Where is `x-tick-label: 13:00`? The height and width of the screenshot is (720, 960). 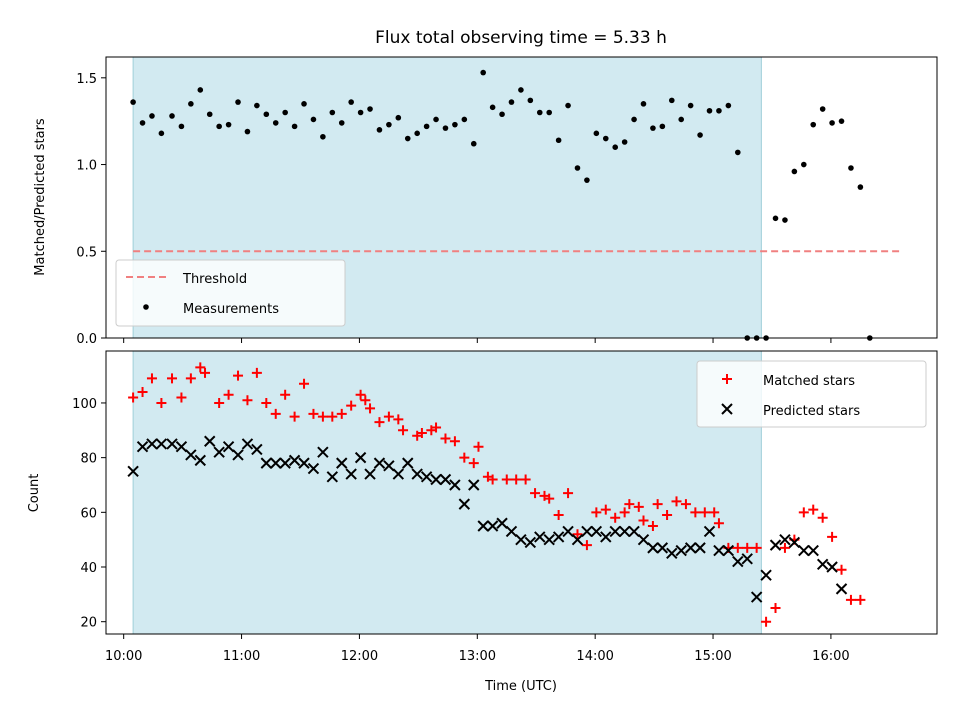
x-tick-label: 13:00 is located at coordinates (477, 656).